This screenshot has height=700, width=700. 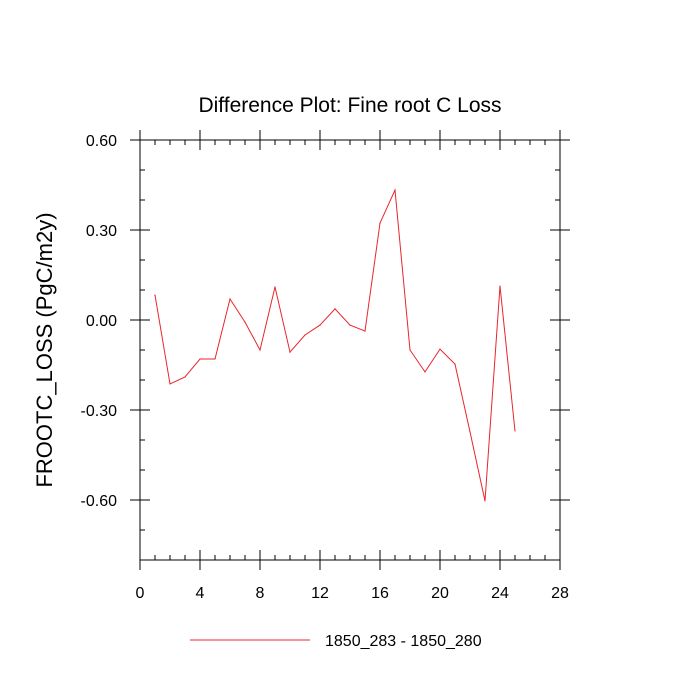 I want to click on x-tick-label: 24, so click(x=500, y=593).